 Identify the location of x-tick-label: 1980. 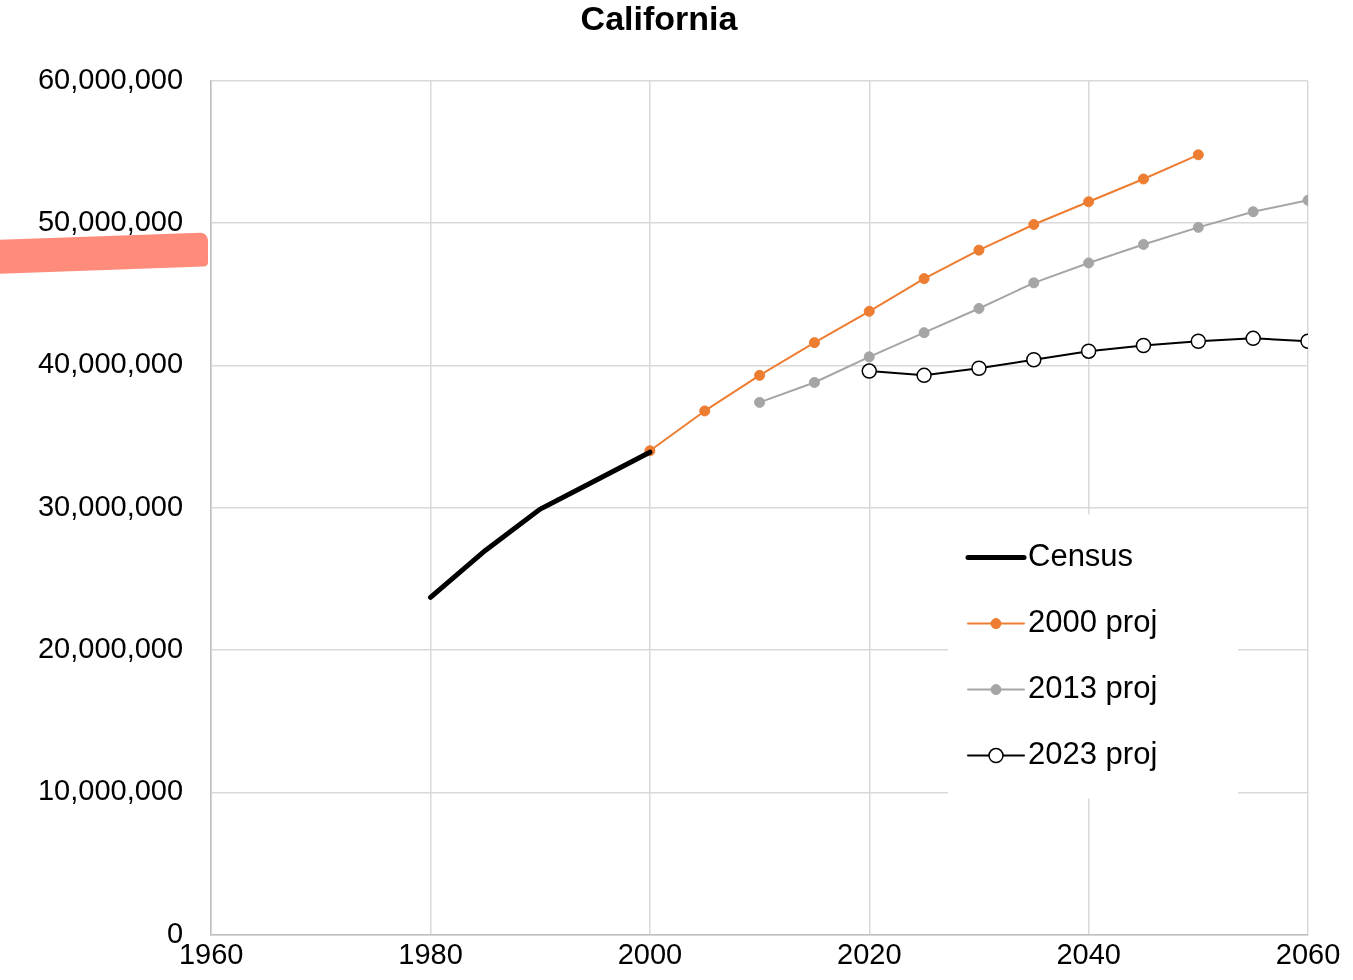
(430, 954).